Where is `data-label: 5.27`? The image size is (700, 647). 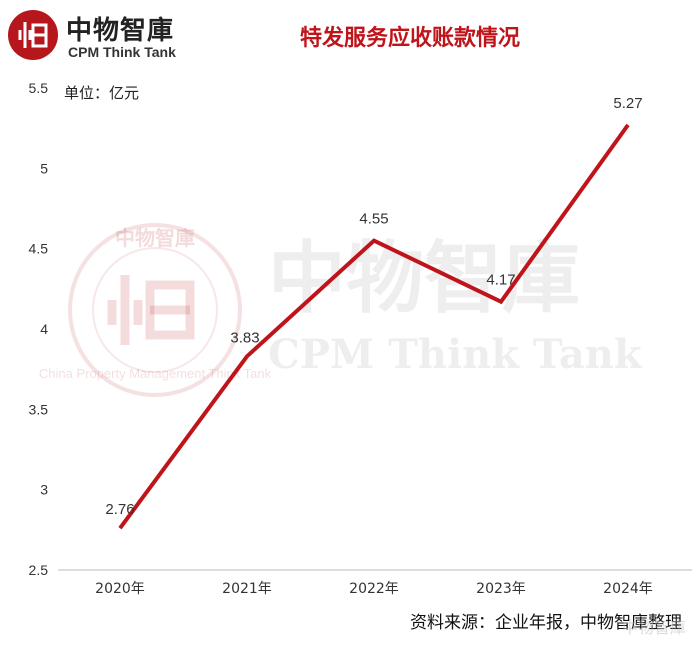 data-label: 5.27 is located at coordinates (627, 103).